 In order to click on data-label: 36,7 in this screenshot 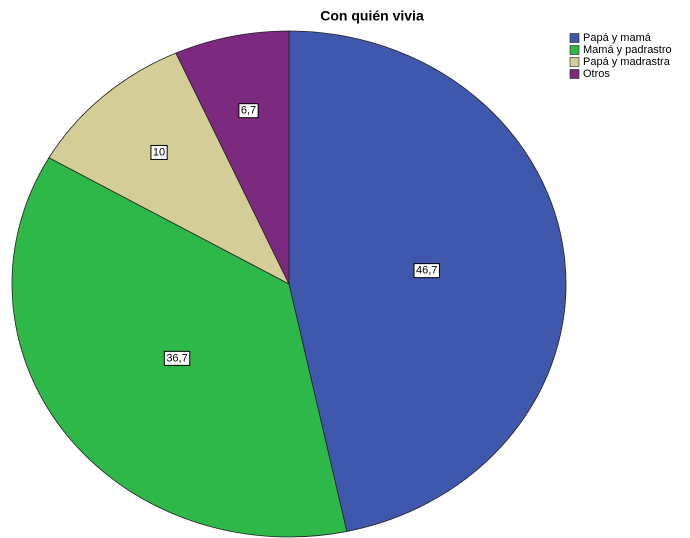, I will do `click(176, 358)`.